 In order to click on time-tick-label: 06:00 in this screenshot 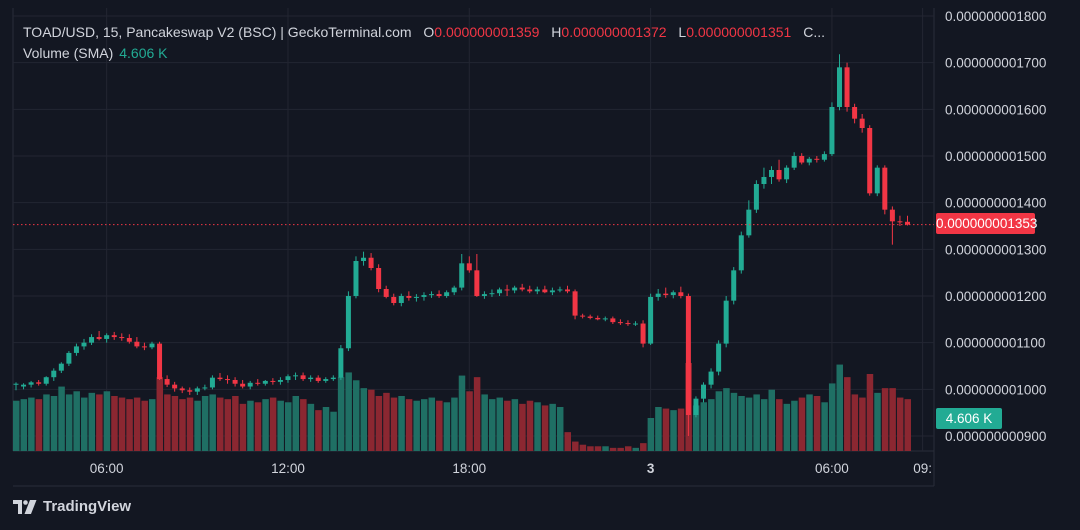, I will do `click(832, 468)`.